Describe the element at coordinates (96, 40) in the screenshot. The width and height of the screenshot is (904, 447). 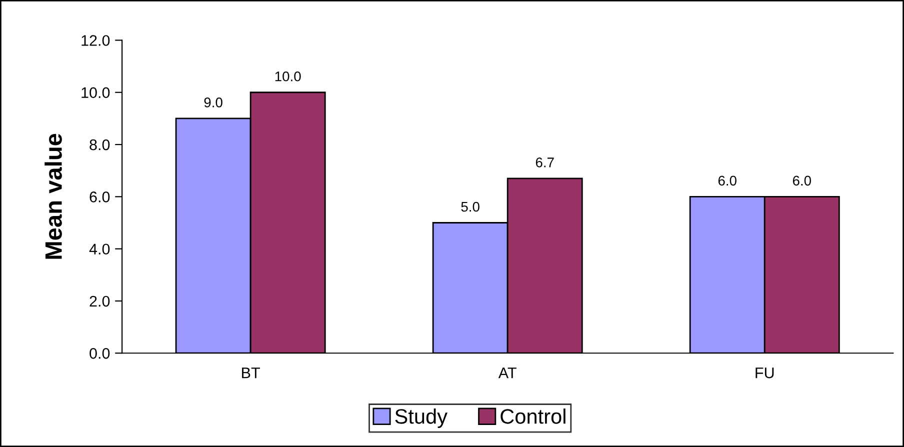
I see `y-tick-label: 12.0` at that location.